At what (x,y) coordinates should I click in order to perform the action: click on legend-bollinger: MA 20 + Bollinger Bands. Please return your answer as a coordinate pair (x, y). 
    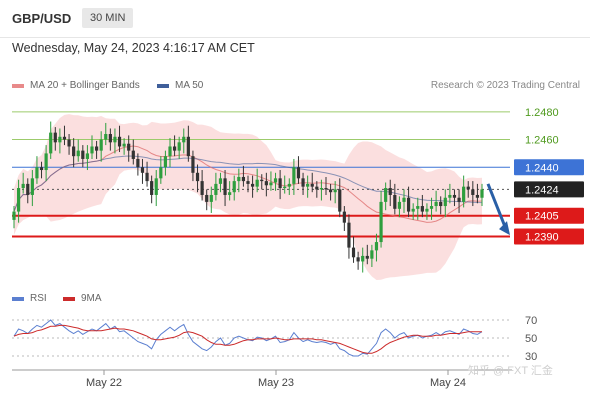
    Looking at the image, I should click on (76, 85).